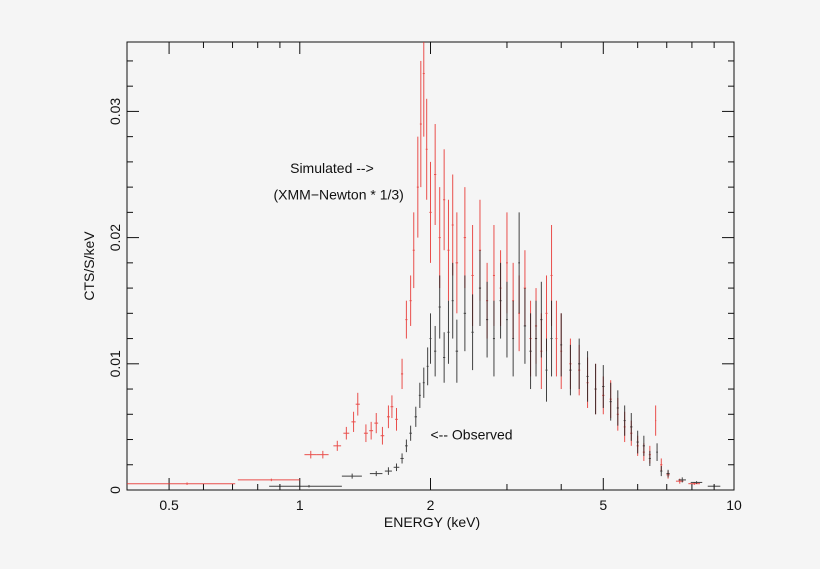 The height and width of the screenshot is (569, 820). What do you see at coordinates (115, 237) in the screenshot?
I see `y-tick-label: 0.02` at bounding box center [115, 237].